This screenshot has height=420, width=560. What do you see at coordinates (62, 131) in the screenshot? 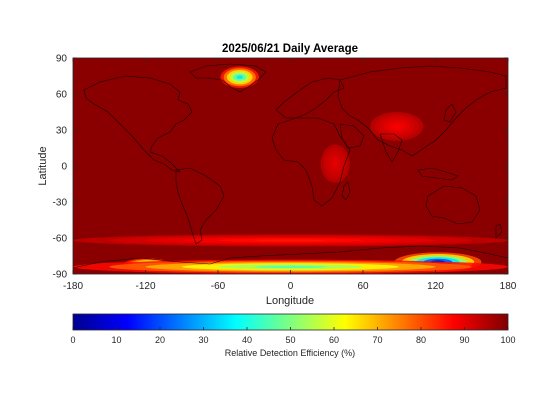
I see `y-tick-label: 30` at bounding box center [62, 131].